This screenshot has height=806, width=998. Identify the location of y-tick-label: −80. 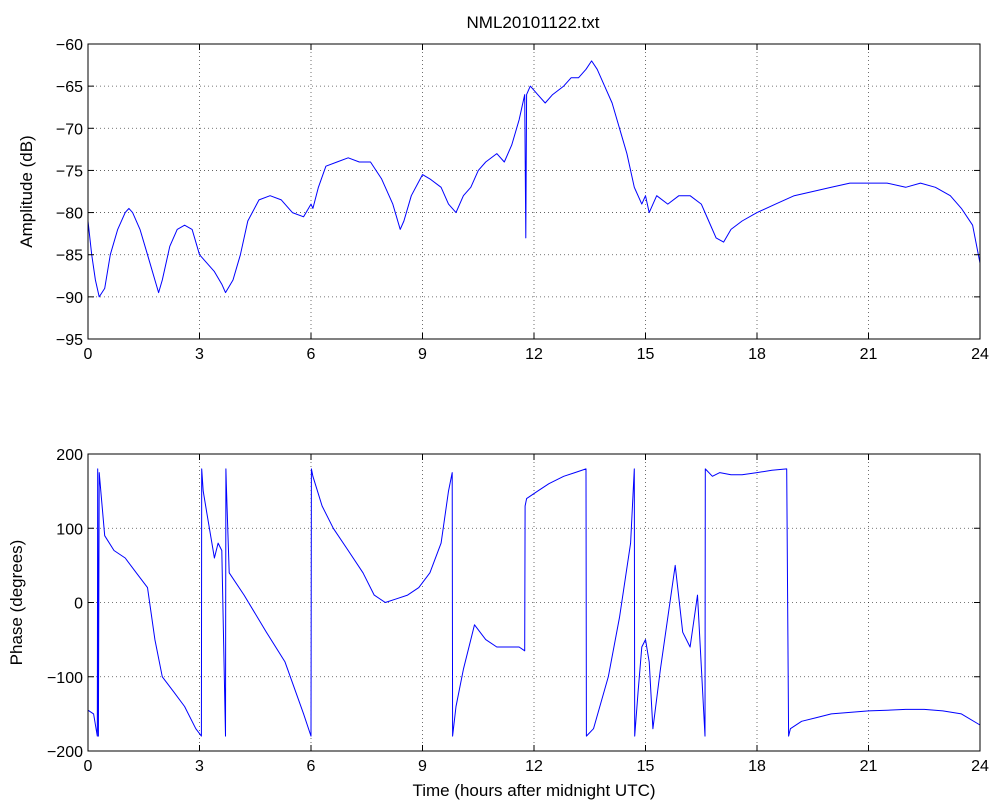
(69, 214).